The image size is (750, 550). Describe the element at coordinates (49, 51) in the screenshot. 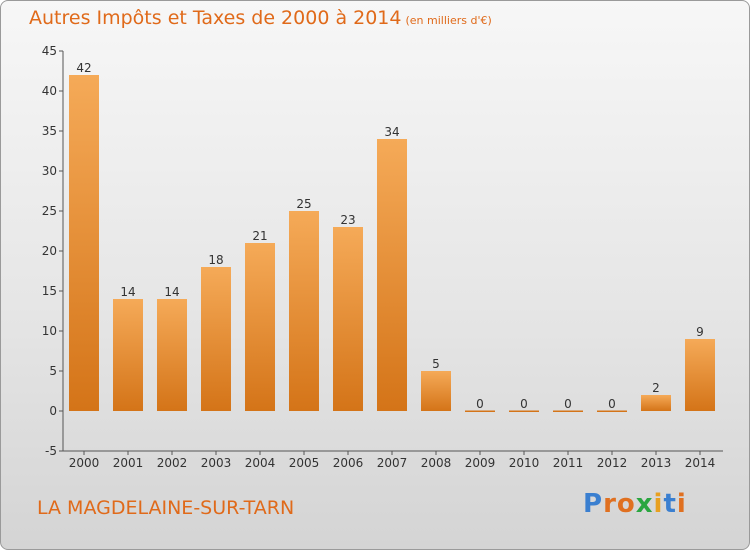

I see `y-tick-label: 45` at that location.